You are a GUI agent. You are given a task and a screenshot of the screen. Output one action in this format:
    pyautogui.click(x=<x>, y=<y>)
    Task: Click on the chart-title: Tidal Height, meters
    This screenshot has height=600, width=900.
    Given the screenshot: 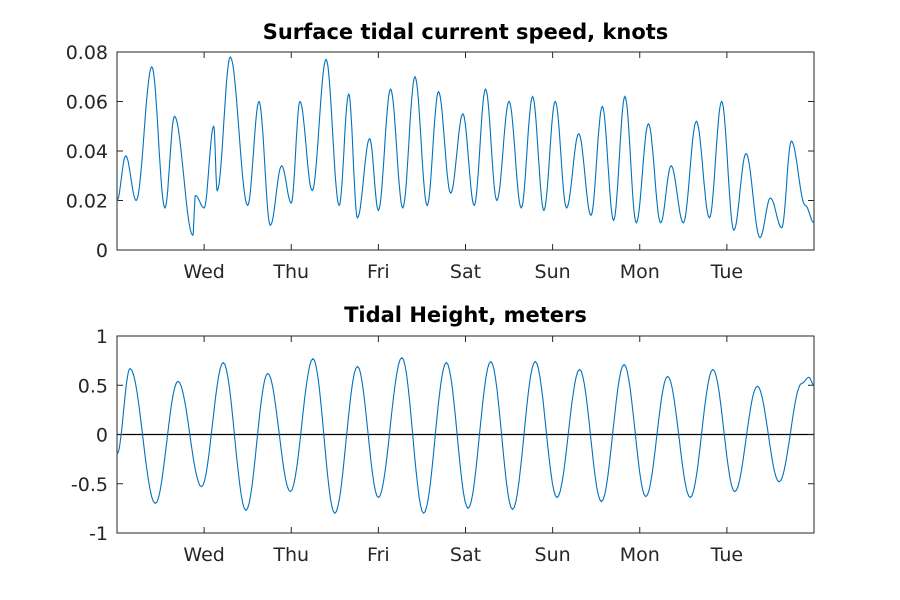 What is the action you would take?
    pyautogui.click(x=465, y=315)
    